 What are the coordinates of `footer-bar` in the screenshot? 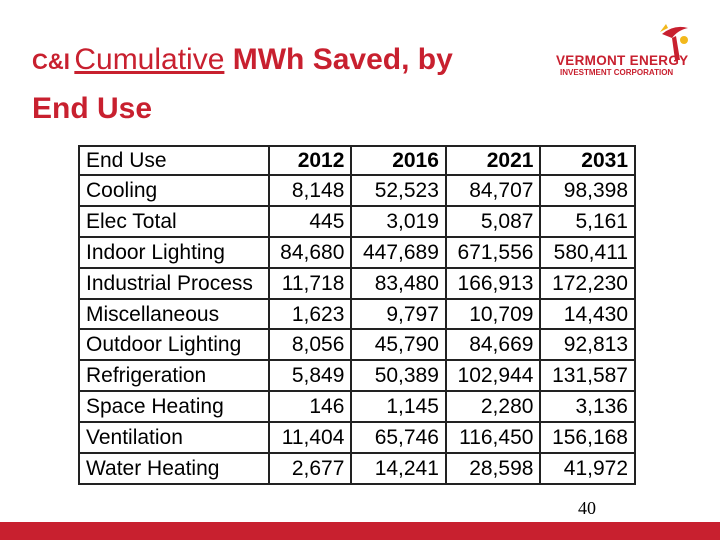 It's located at (360, 531).